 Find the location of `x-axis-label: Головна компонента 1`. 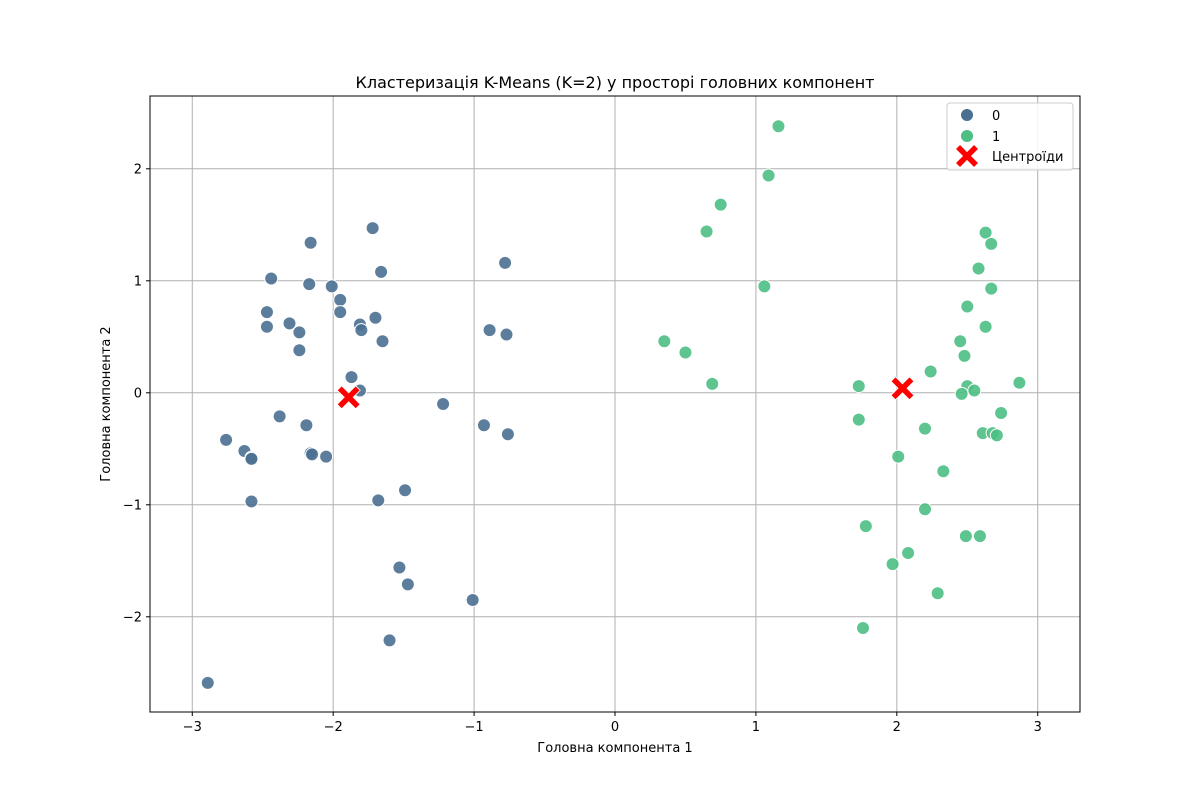

x-axis-label: Головна компонента 1 is located at coordinates (614, 748).